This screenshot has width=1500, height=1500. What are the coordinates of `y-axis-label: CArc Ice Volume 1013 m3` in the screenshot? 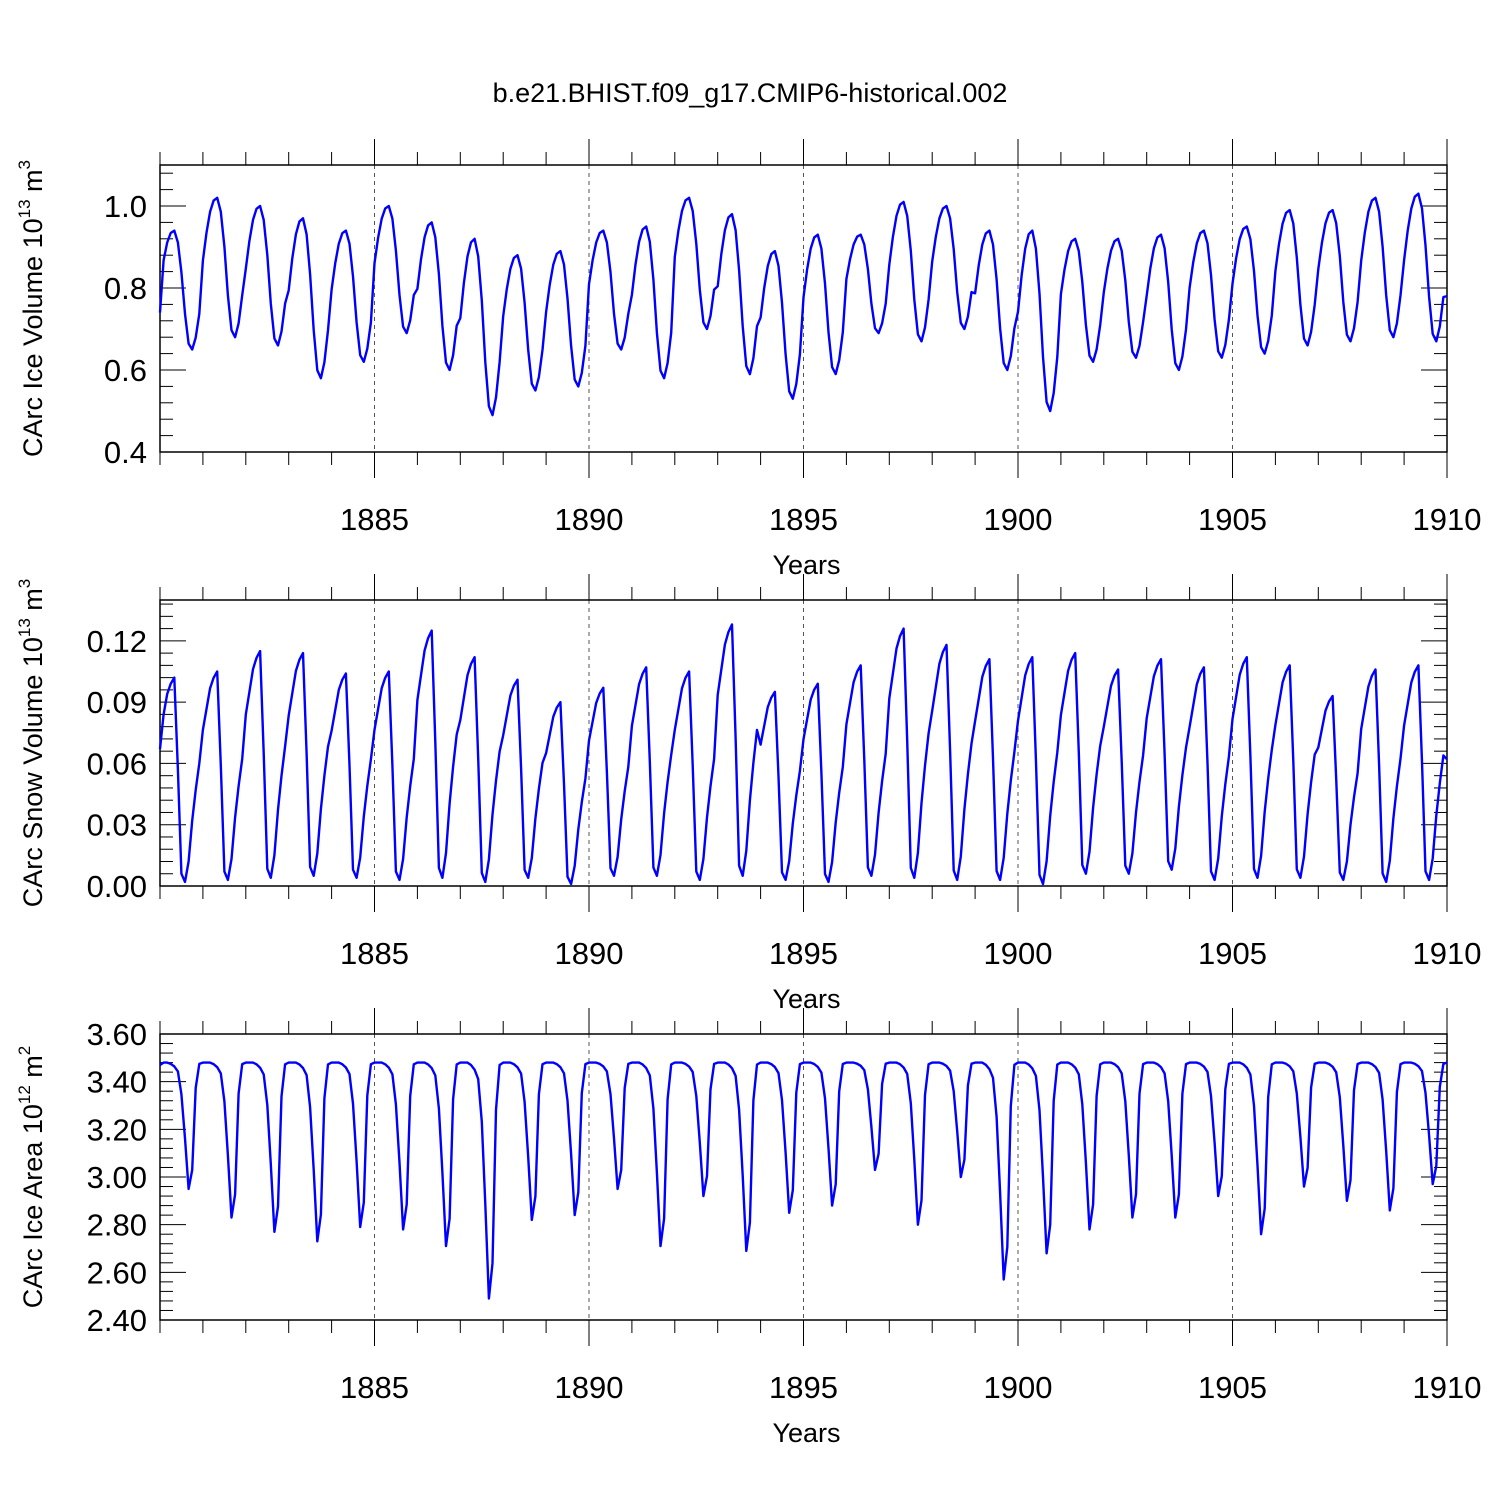 It's located at (31, 308).